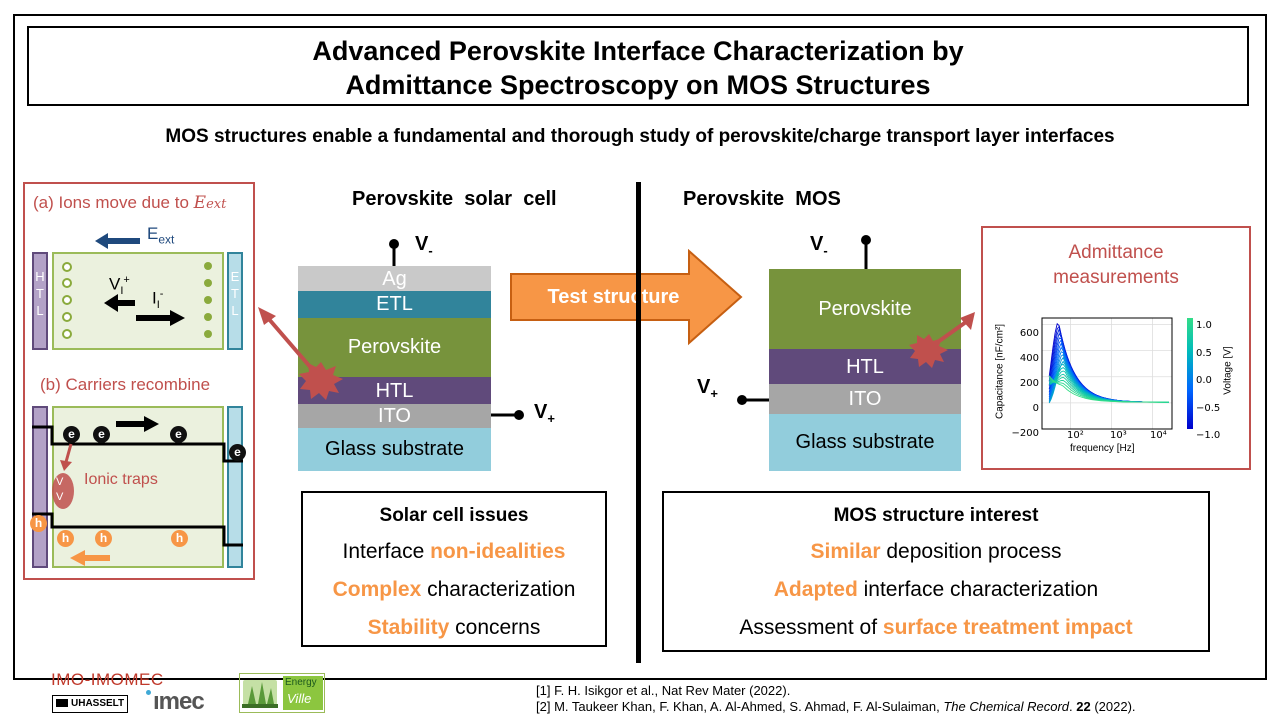  I want to click on solar-interface-callout, so click(300, 353).